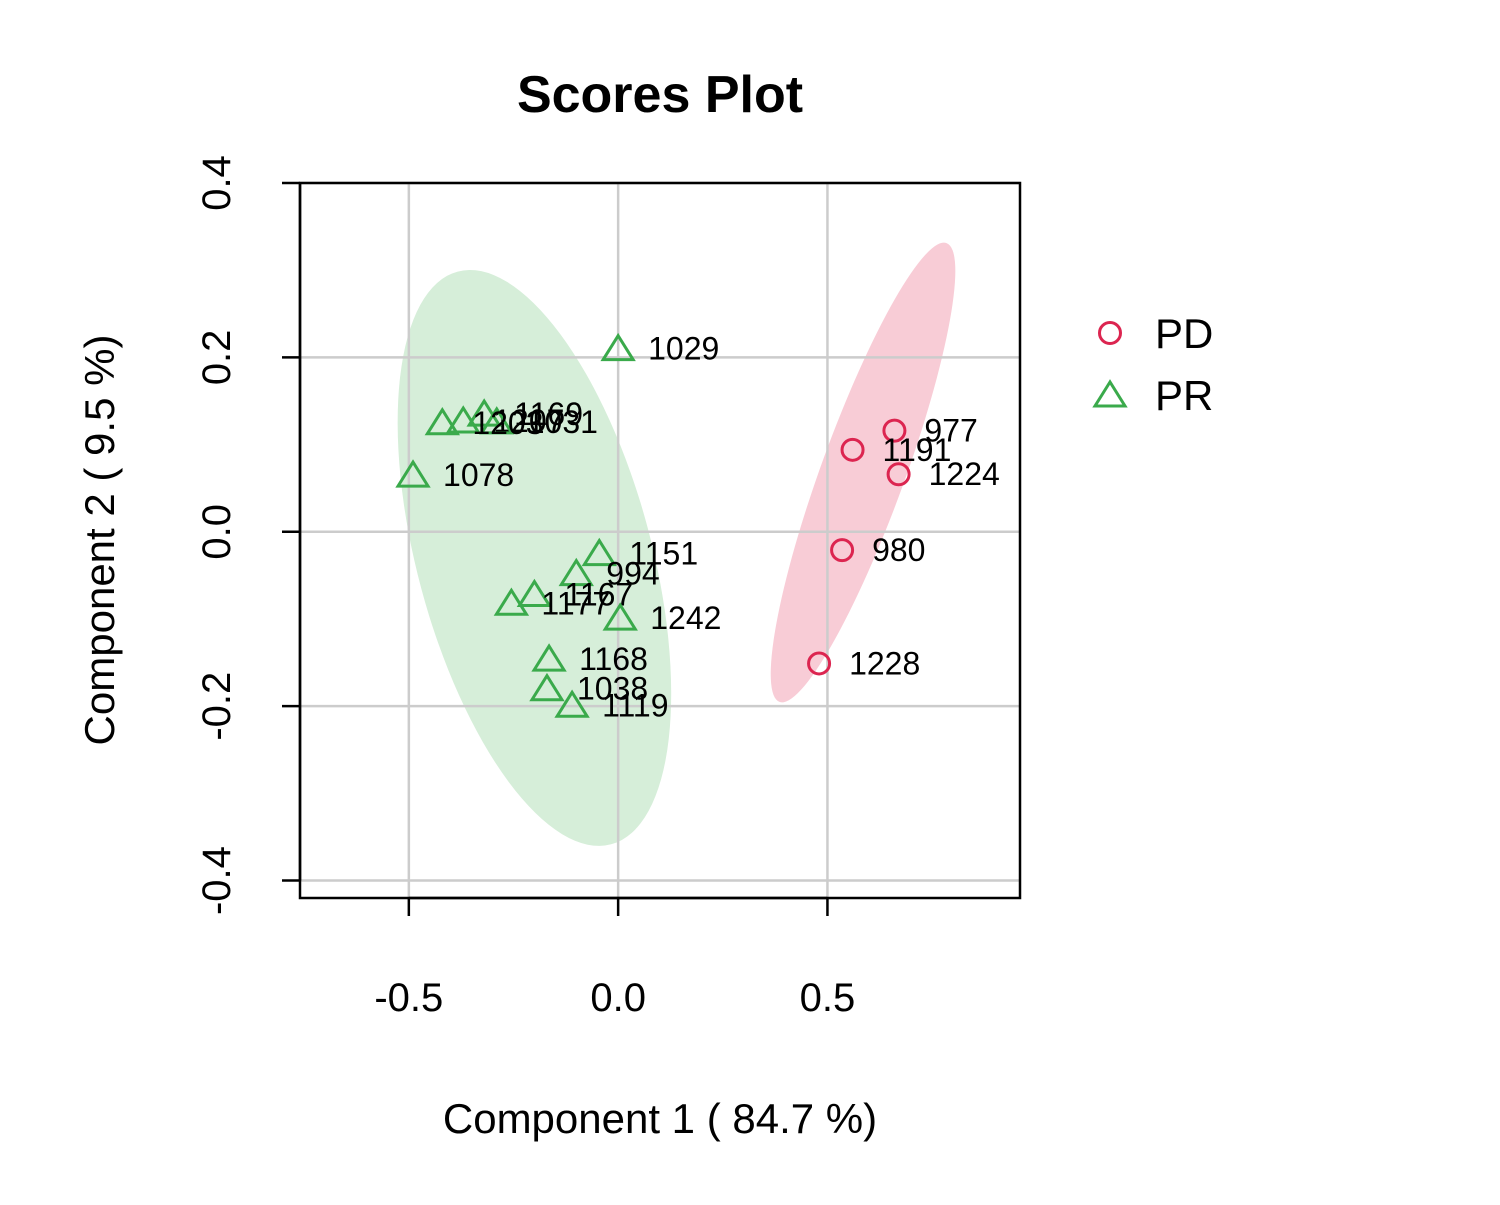 The width and height of the screenshot is (1500, 1205). What do you see at coordinates (632, 574) in the screenshot?
I see `data-point-label: 994` at bounding box center [632, 574].